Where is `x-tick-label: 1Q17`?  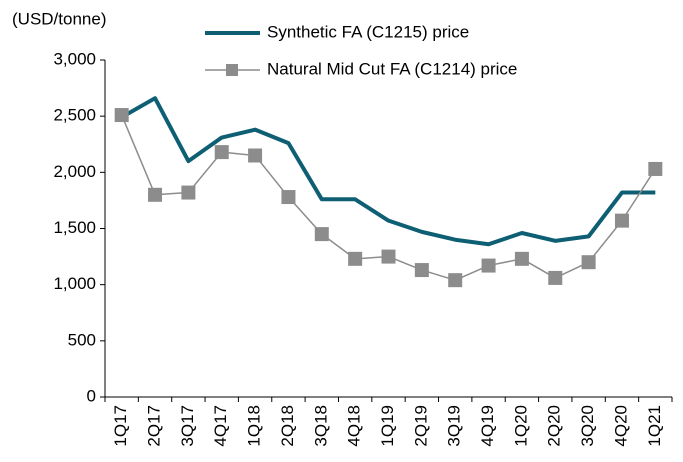
x-tick-label: 1Q17 is located at coordinates (120, 426).